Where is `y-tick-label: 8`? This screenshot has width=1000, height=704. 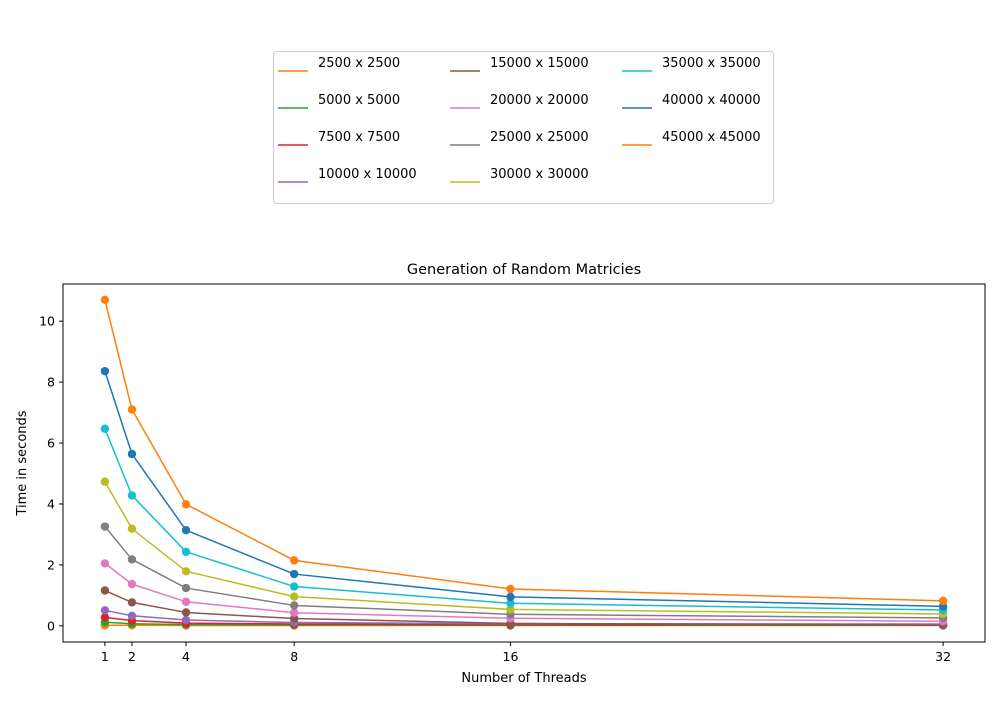 y-tick-label: 8 is located at coordinates (51, 382).